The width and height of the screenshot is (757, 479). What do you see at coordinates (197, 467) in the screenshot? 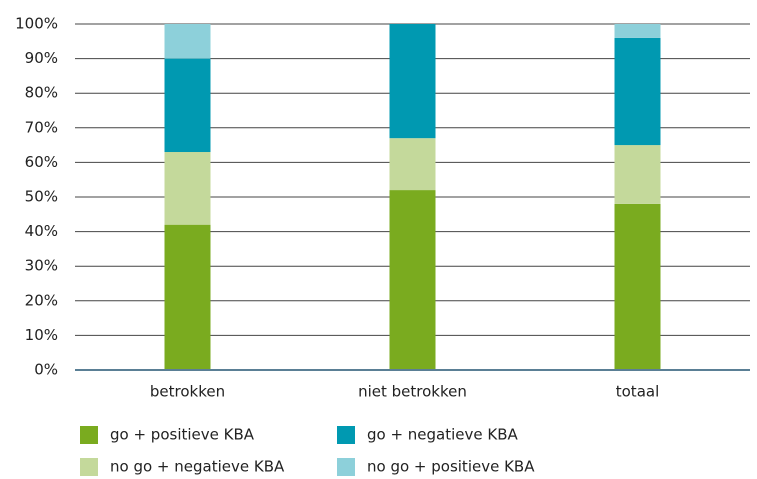
I see `legend-label: no go + negatieve KBA` at bounding box center [197, 467].